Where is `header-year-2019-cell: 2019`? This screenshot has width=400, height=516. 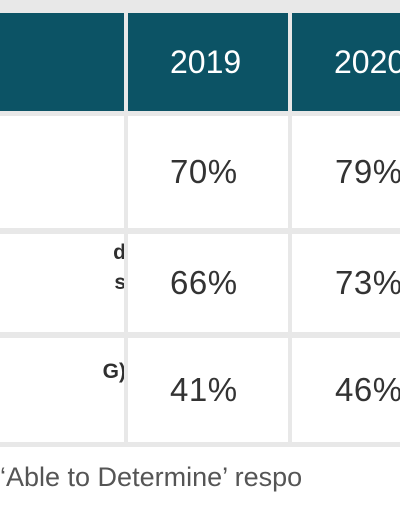 header-year-2019-cell: 2019 is located at coordinates (208, 62).